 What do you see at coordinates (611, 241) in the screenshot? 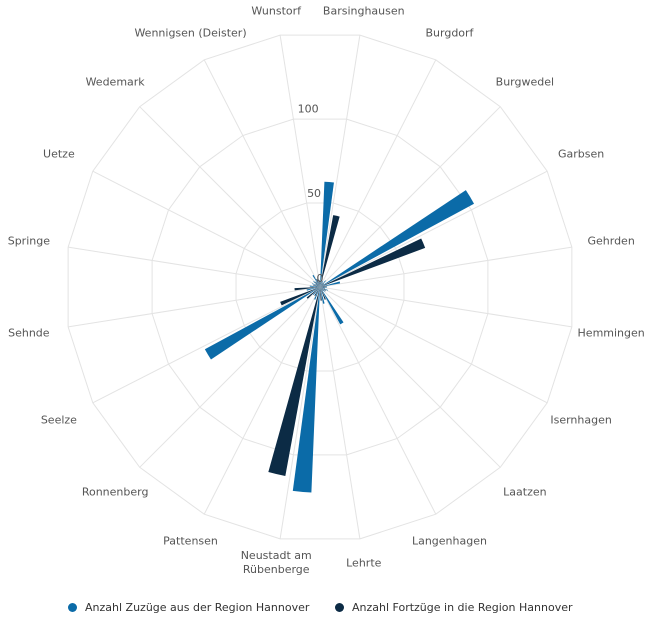
I see `category-label: Gehrden` at bounding box center [611, 241].